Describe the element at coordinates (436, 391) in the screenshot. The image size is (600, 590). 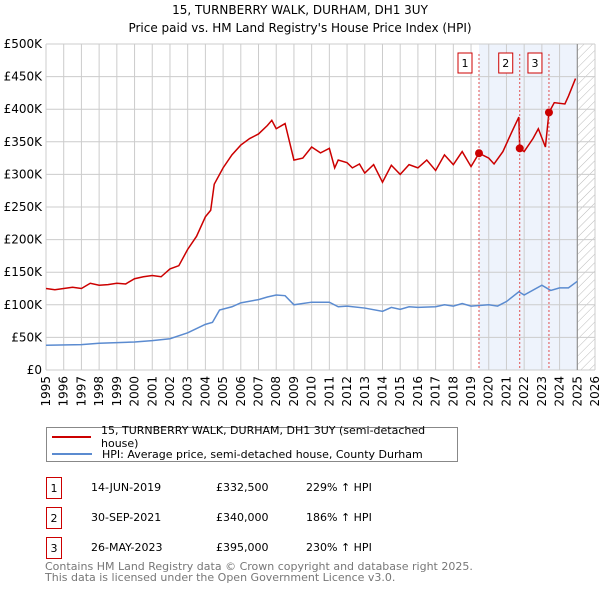
I see `x-tick-label: 2017` at that location.